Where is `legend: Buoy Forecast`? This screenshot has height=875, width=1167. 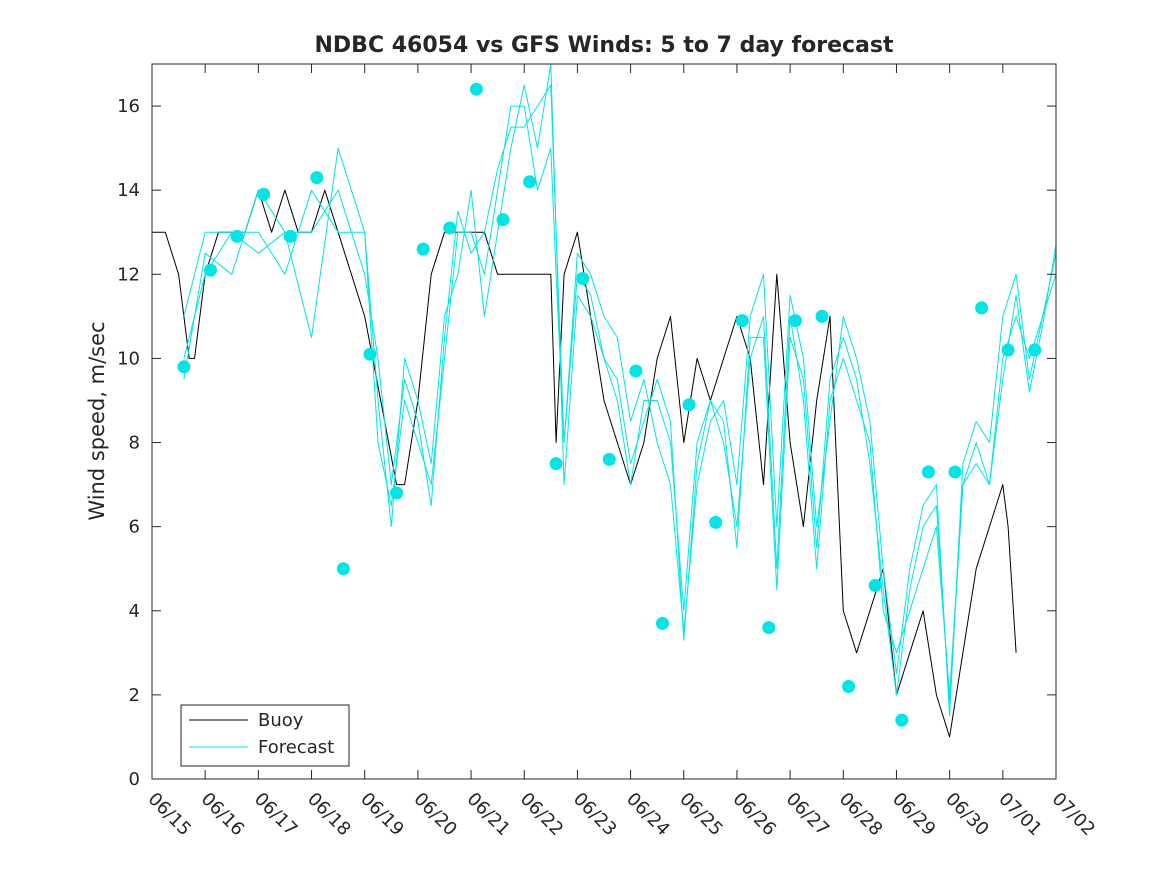
legend: Buoy Forecast is located at coordinates (265, 735).